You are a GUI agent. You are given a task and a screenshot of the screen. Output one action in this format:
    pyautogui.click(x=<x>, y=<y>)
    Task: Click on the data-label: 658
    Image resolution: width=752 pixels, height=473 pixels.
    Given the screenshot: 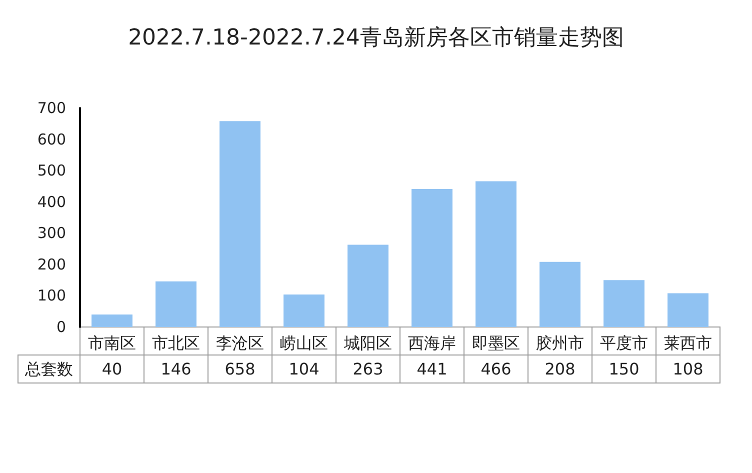 What is the action you would take?
    pyautogui.click(x=240, y=369)
    